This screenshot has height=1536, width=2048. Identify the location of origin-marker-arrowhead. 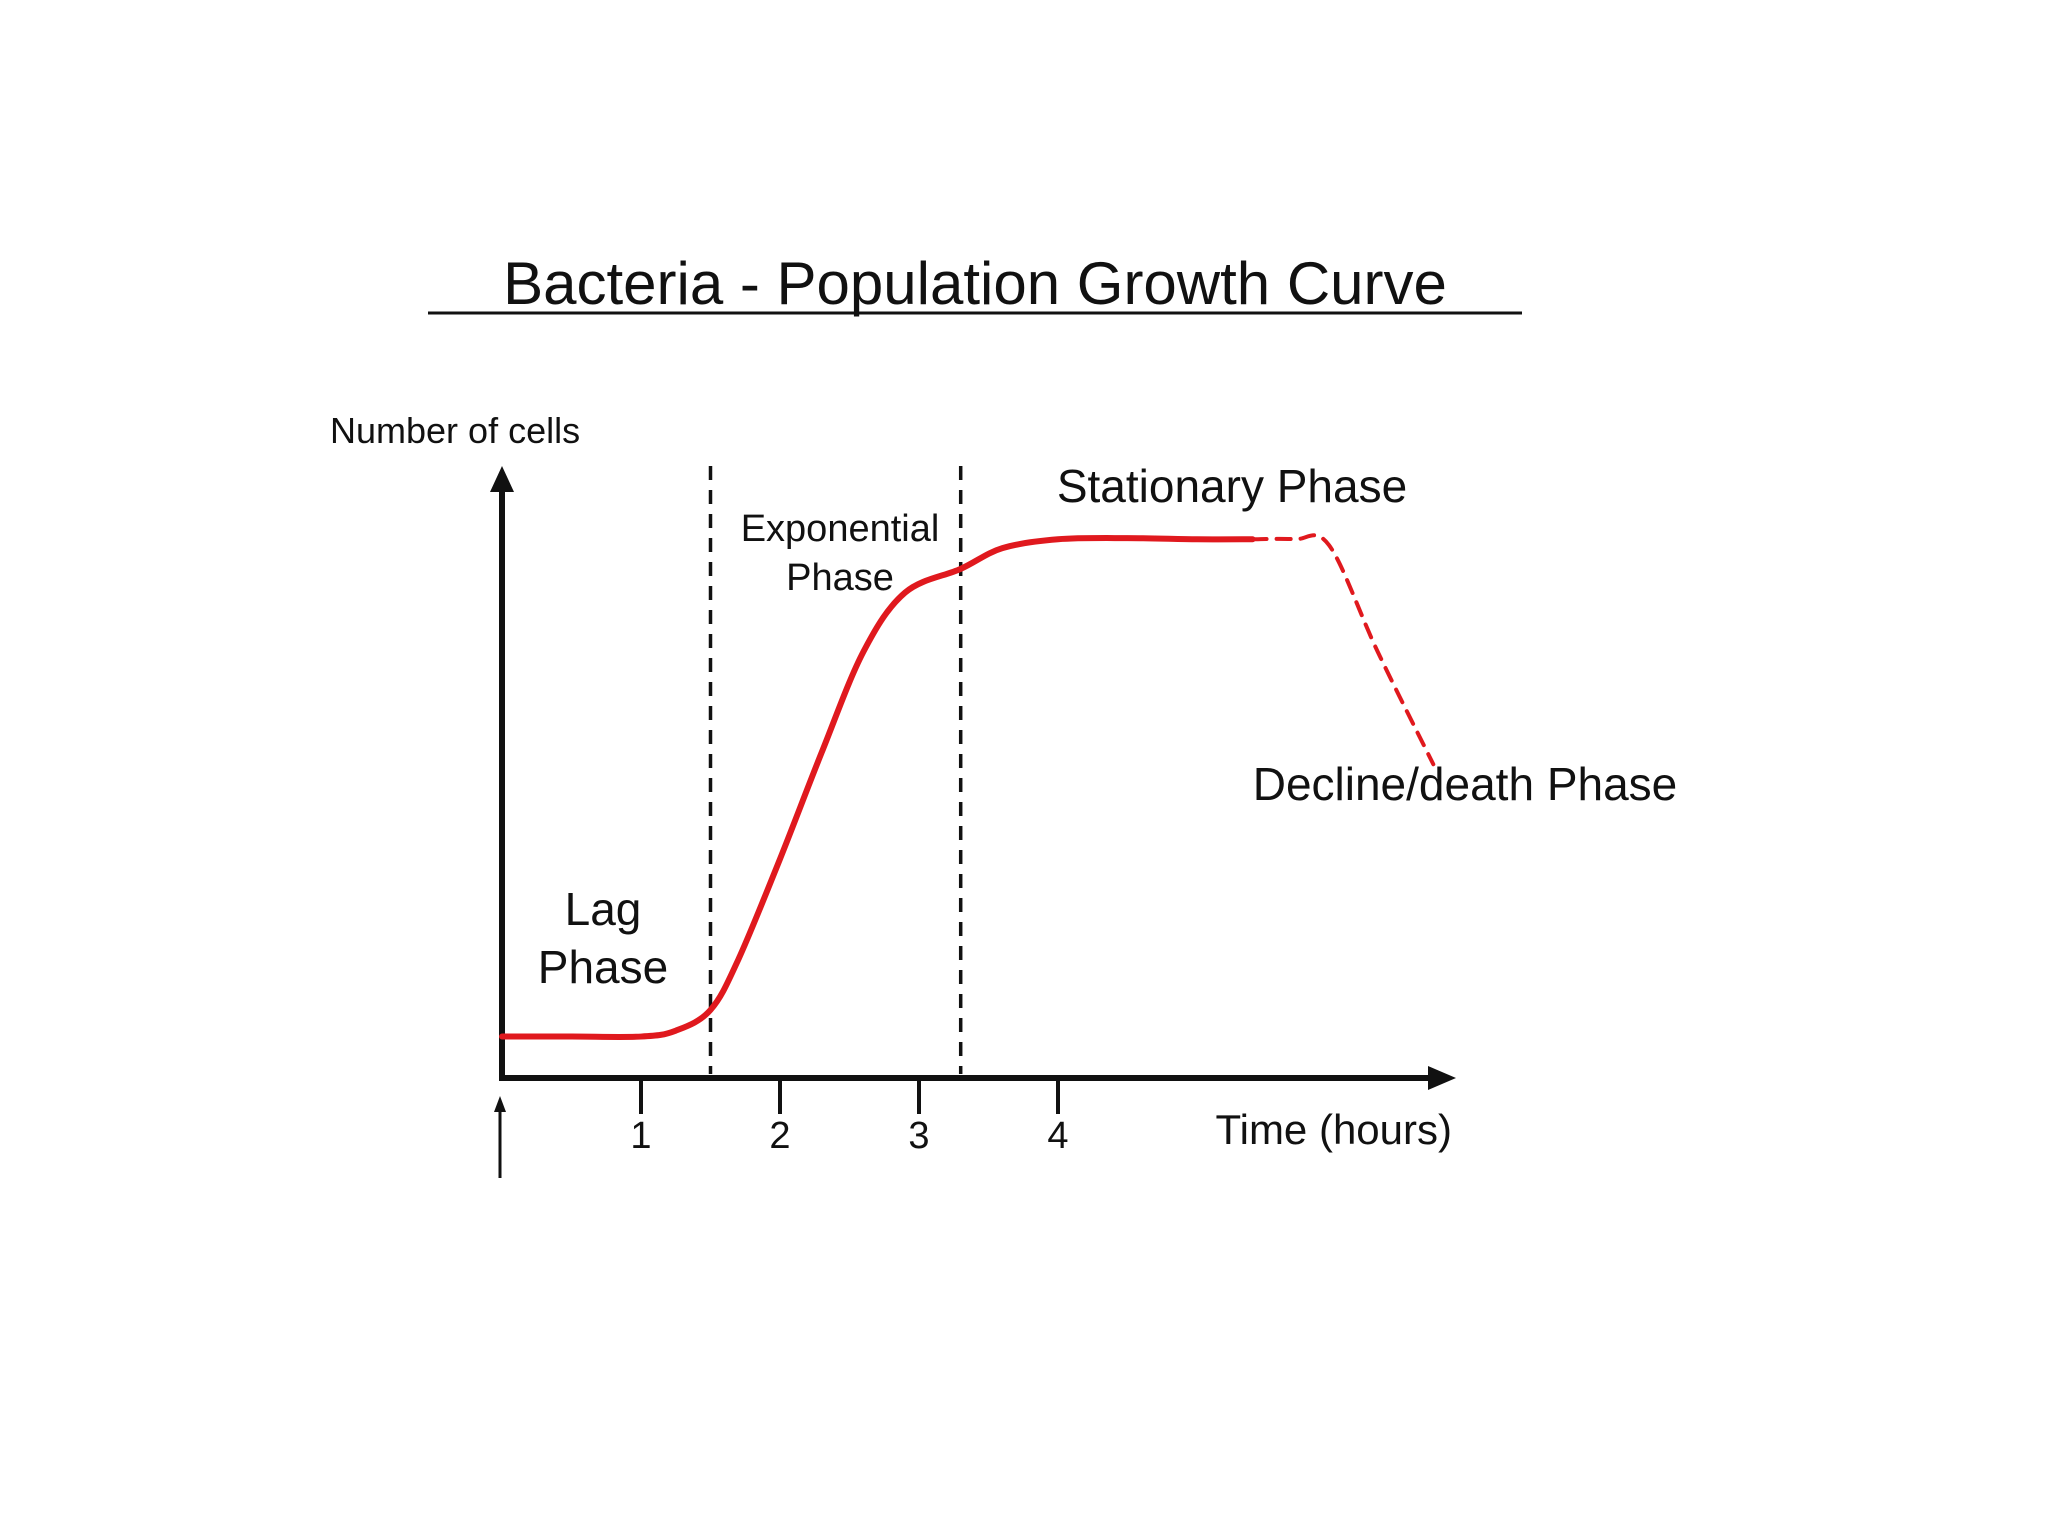
(500, 1104).